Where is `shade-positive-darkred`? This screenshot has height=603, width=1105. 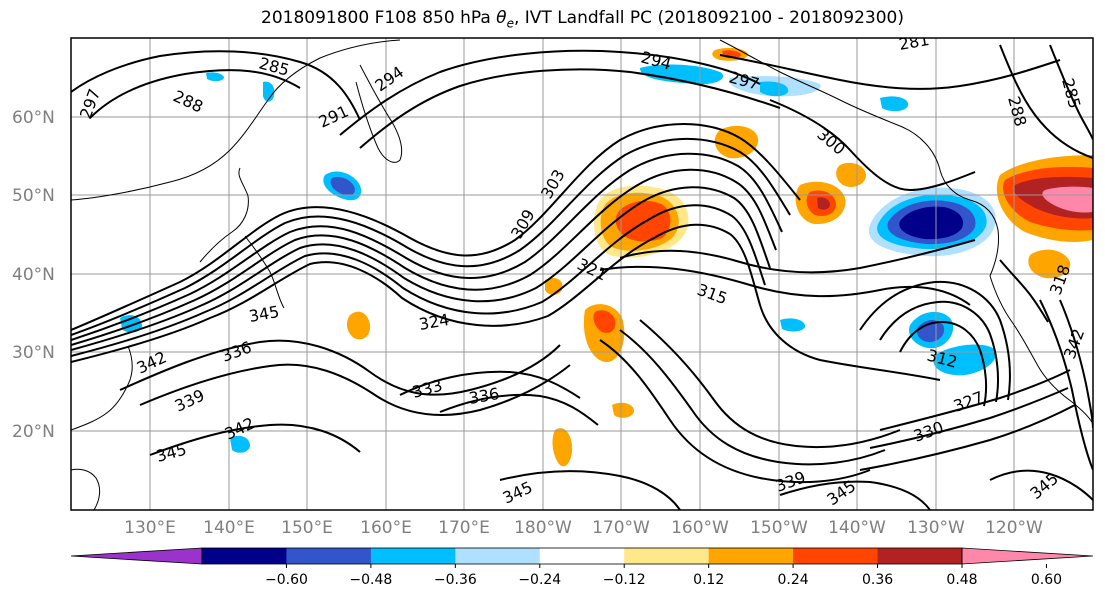 shade-positive-darkred is located at coordinates (823, 203).